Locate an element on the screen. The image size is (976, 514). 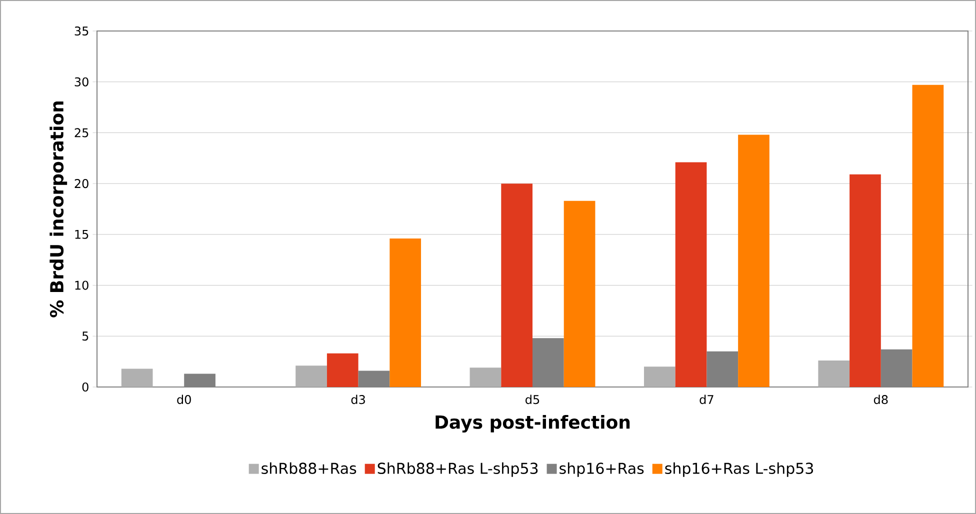
legend-label: shRb88+Ras is located at coordinates (309, 468).